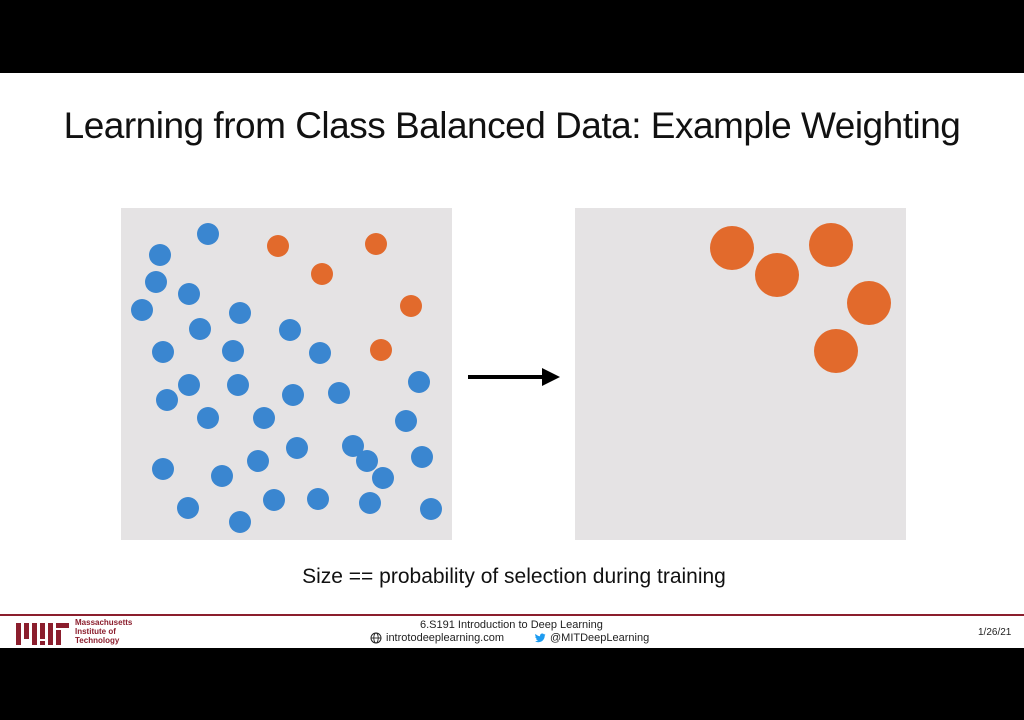  Describe the element at coordinates (512, 615) in the screenshot. I see `footer-divider` at that location.